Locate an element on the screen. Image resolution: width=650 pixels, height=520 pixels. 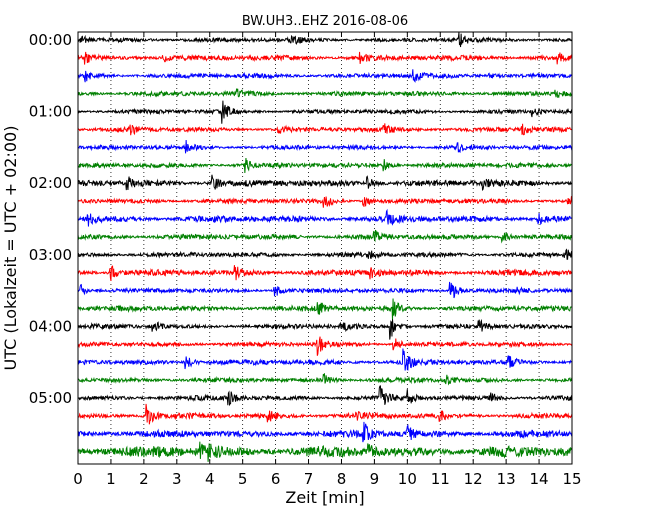
y-axis-label: UTC (Lokalzeit = UTC + 02:00) is located at coordinates (10, 248).